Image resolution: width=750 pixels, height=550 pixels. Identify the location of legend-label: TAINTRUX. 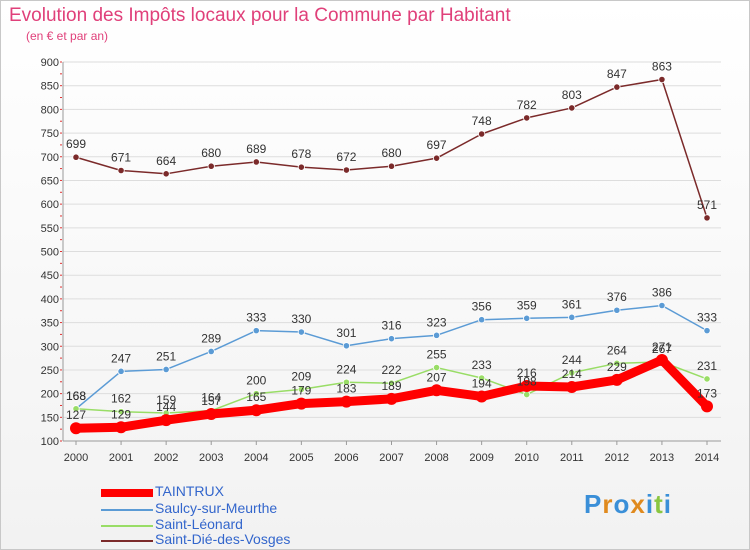
(189, 491).